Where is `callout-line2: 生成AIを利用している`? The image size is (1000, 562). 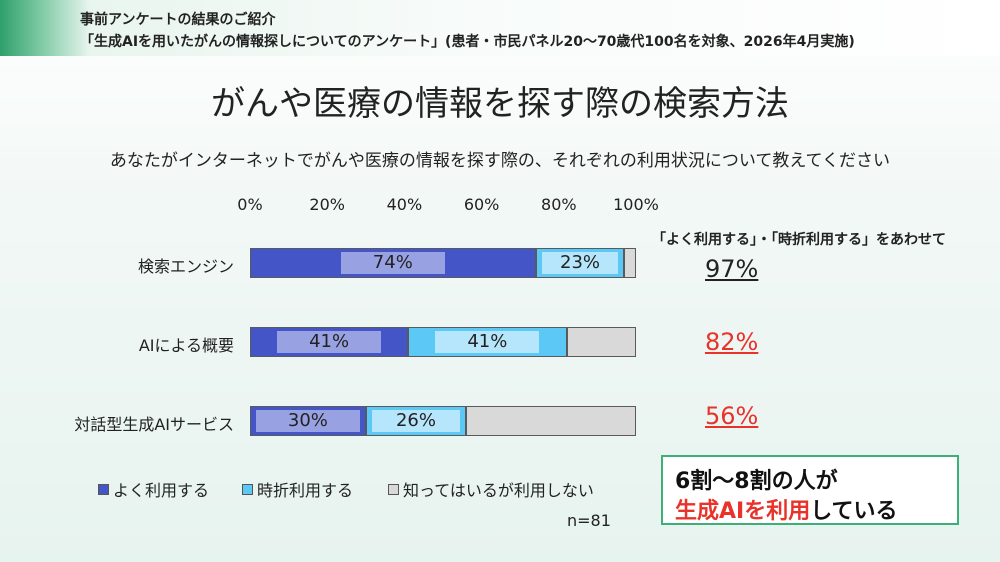
callout-line2: 生成AIを利用している is located at coordinates (786, 509).